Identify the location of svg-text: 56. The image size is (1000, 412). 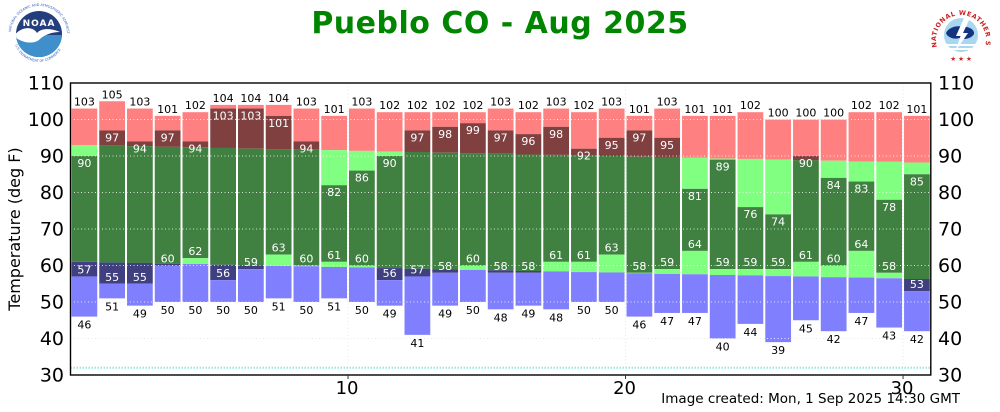
(390, 273).